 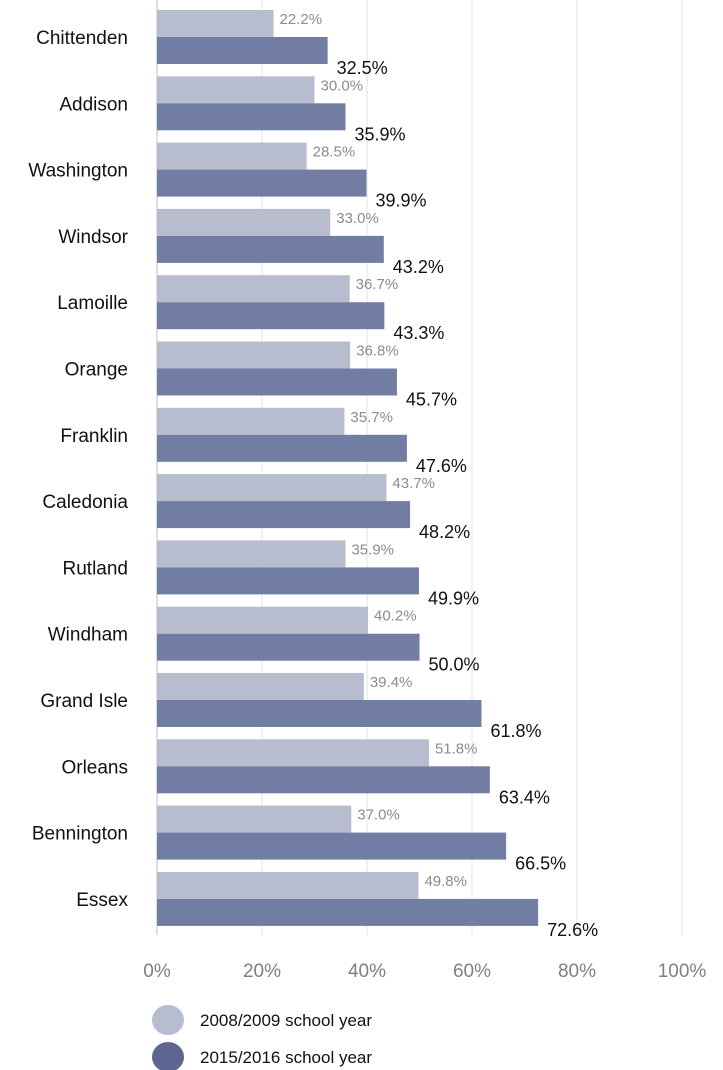 What do you see at coordinates (263, 620) in the screenshot?
I see `bar-2008-2009-windham` at bounding box center [263, 620].